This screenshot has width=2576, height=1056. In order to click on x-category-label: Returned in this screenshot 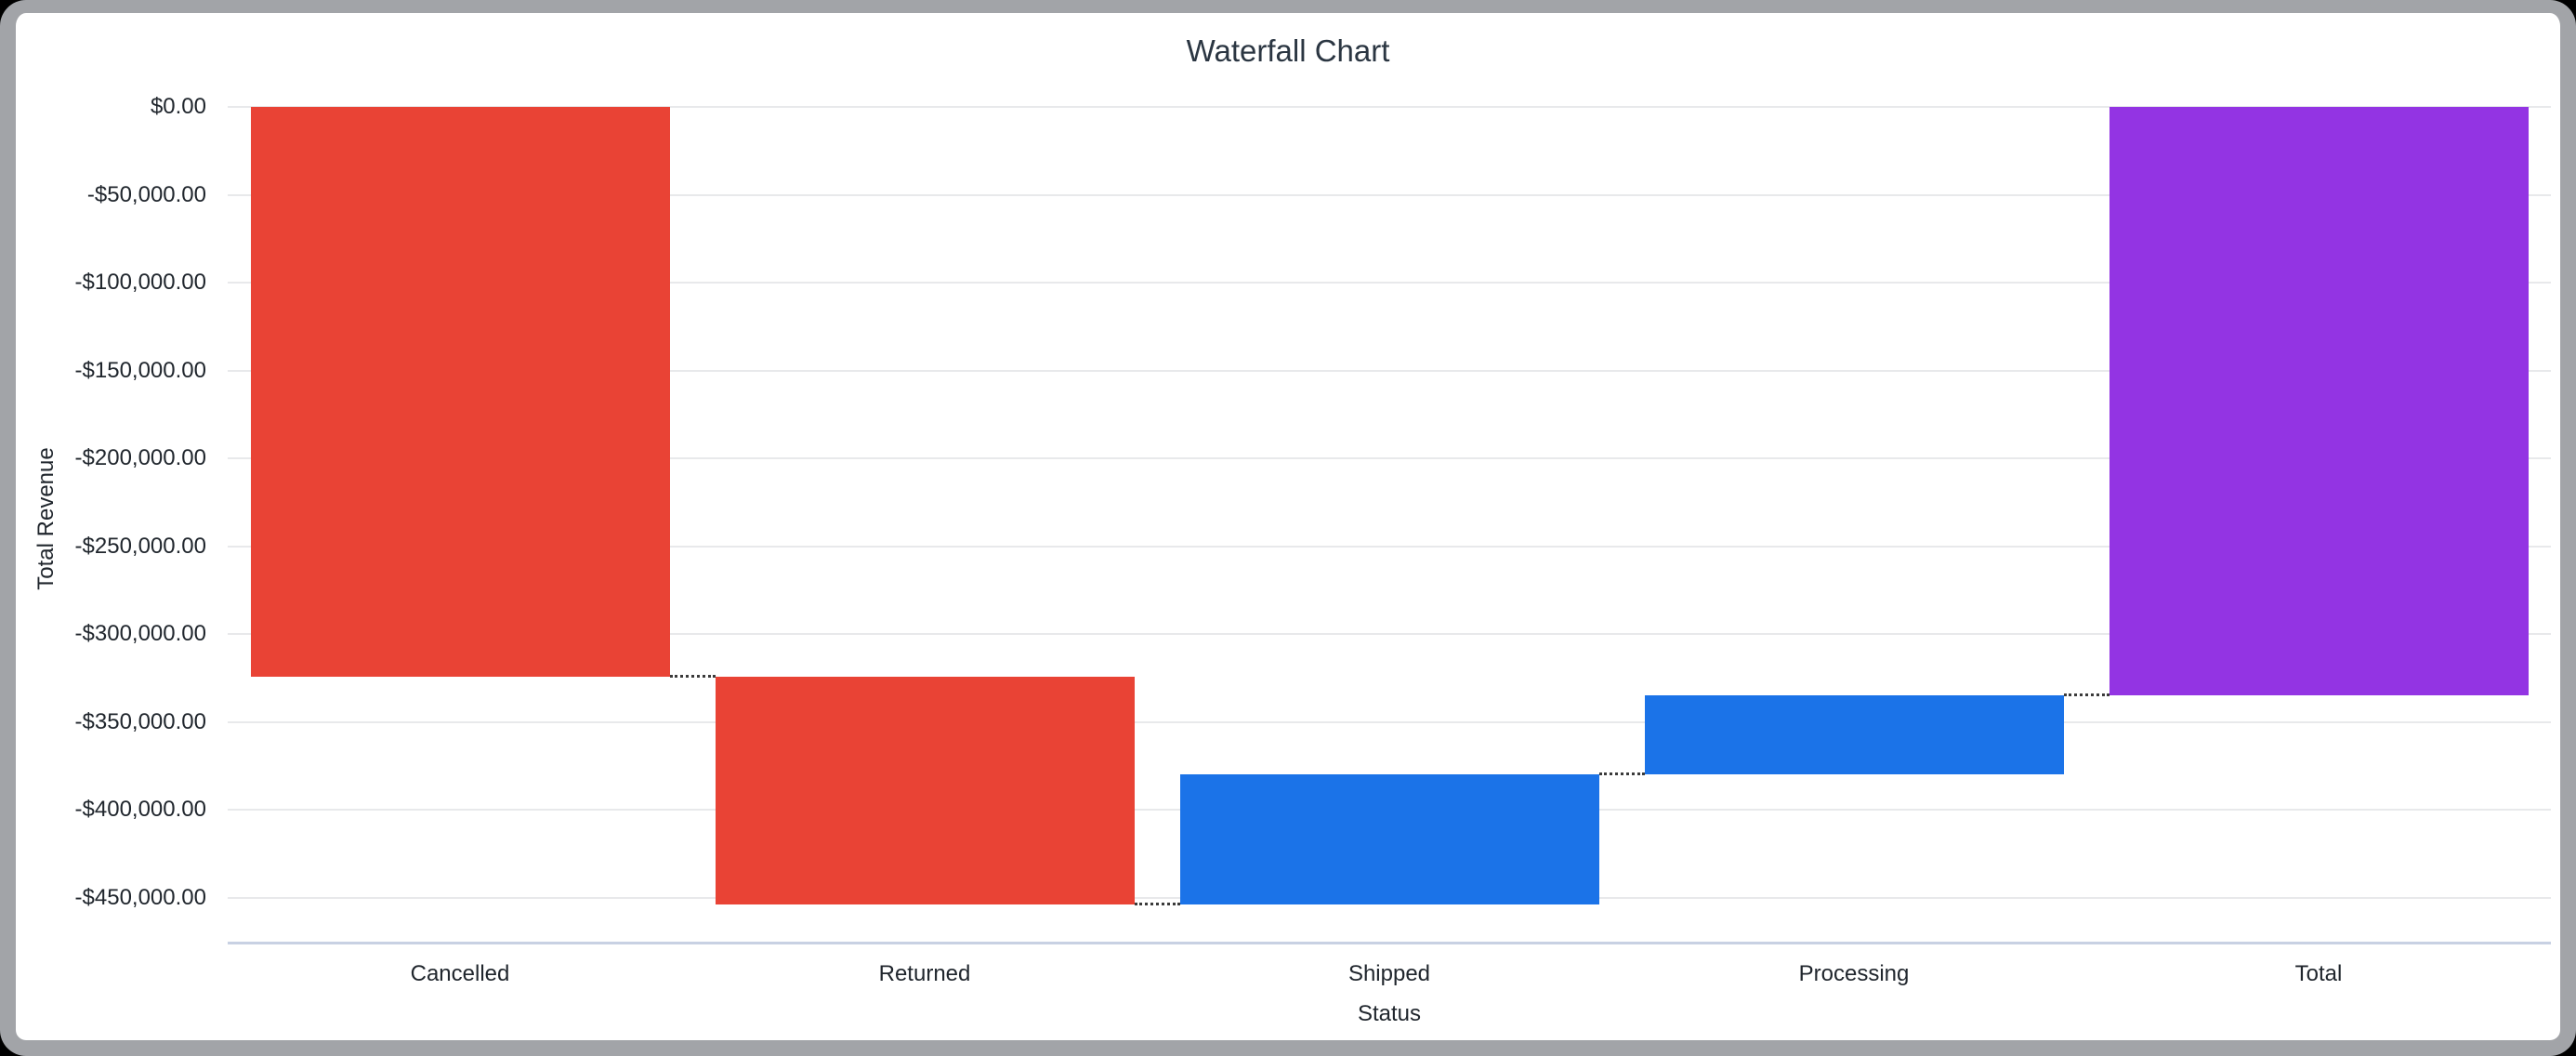, I will do `click(924, 973)`.